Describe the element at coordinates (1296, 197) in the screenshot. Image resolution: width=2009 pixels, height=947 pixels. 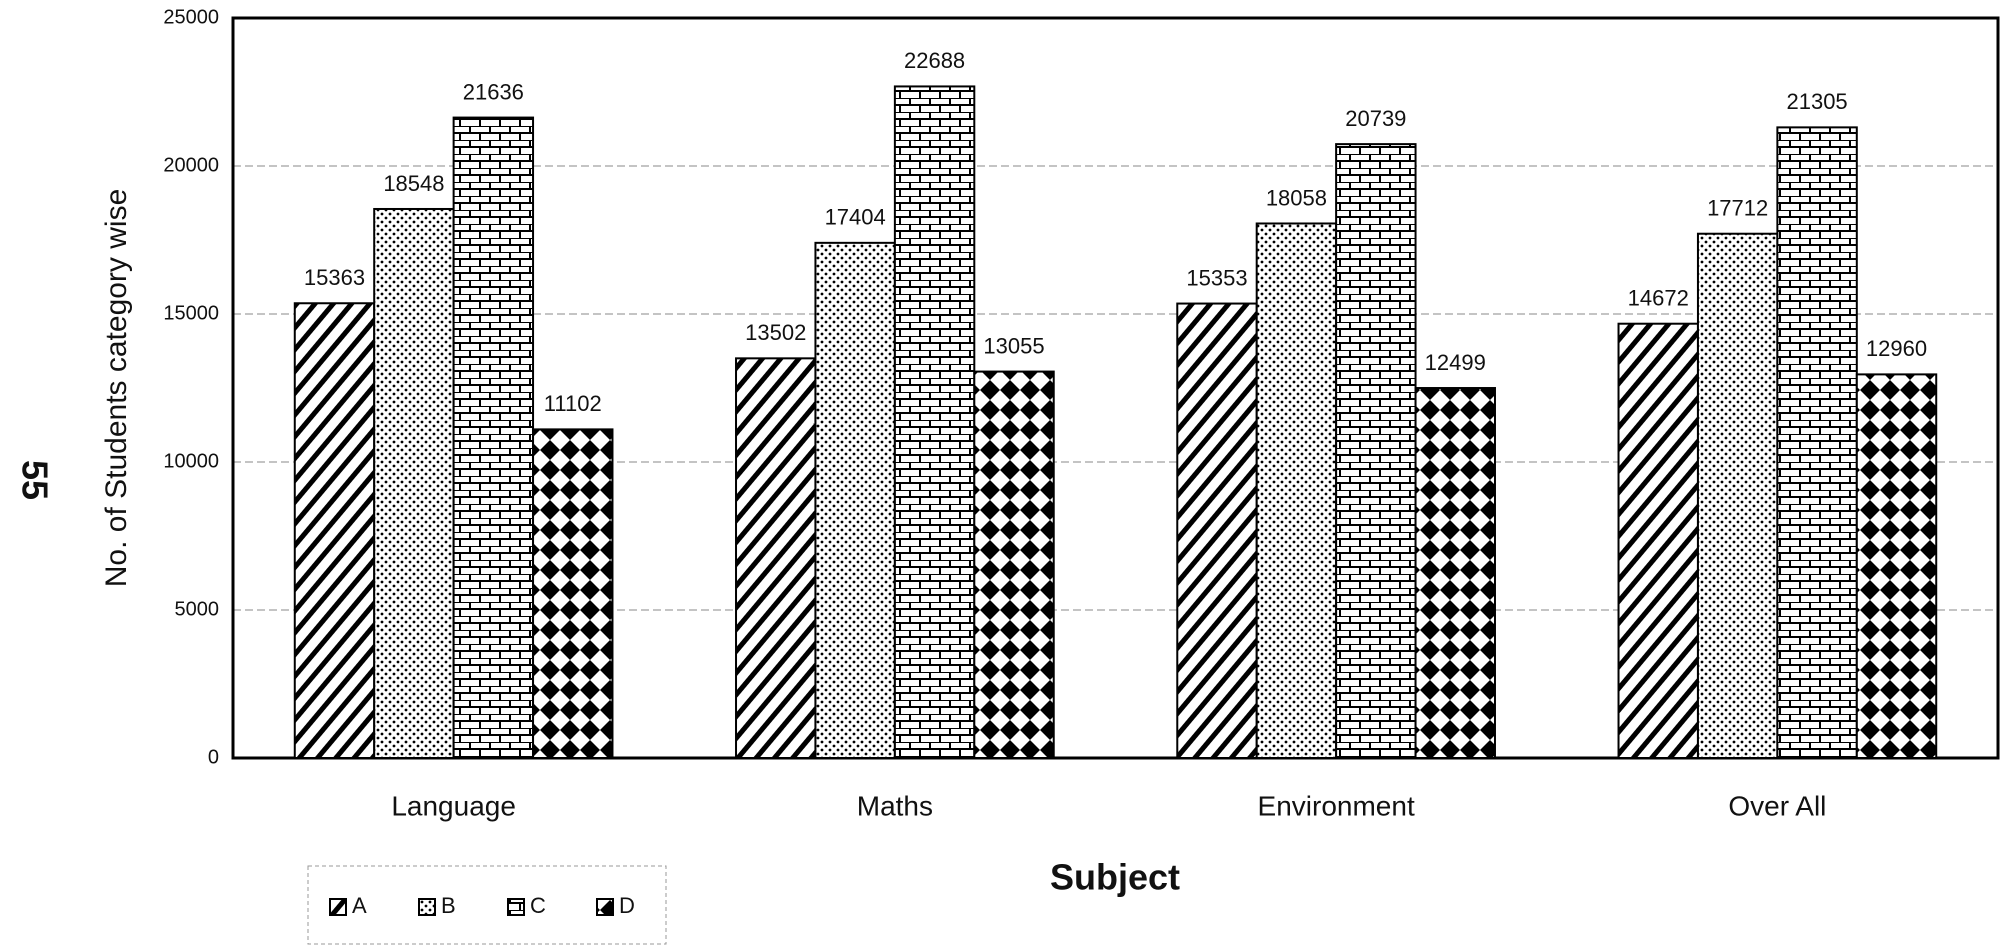
I see `value-label: 18058` at that location.